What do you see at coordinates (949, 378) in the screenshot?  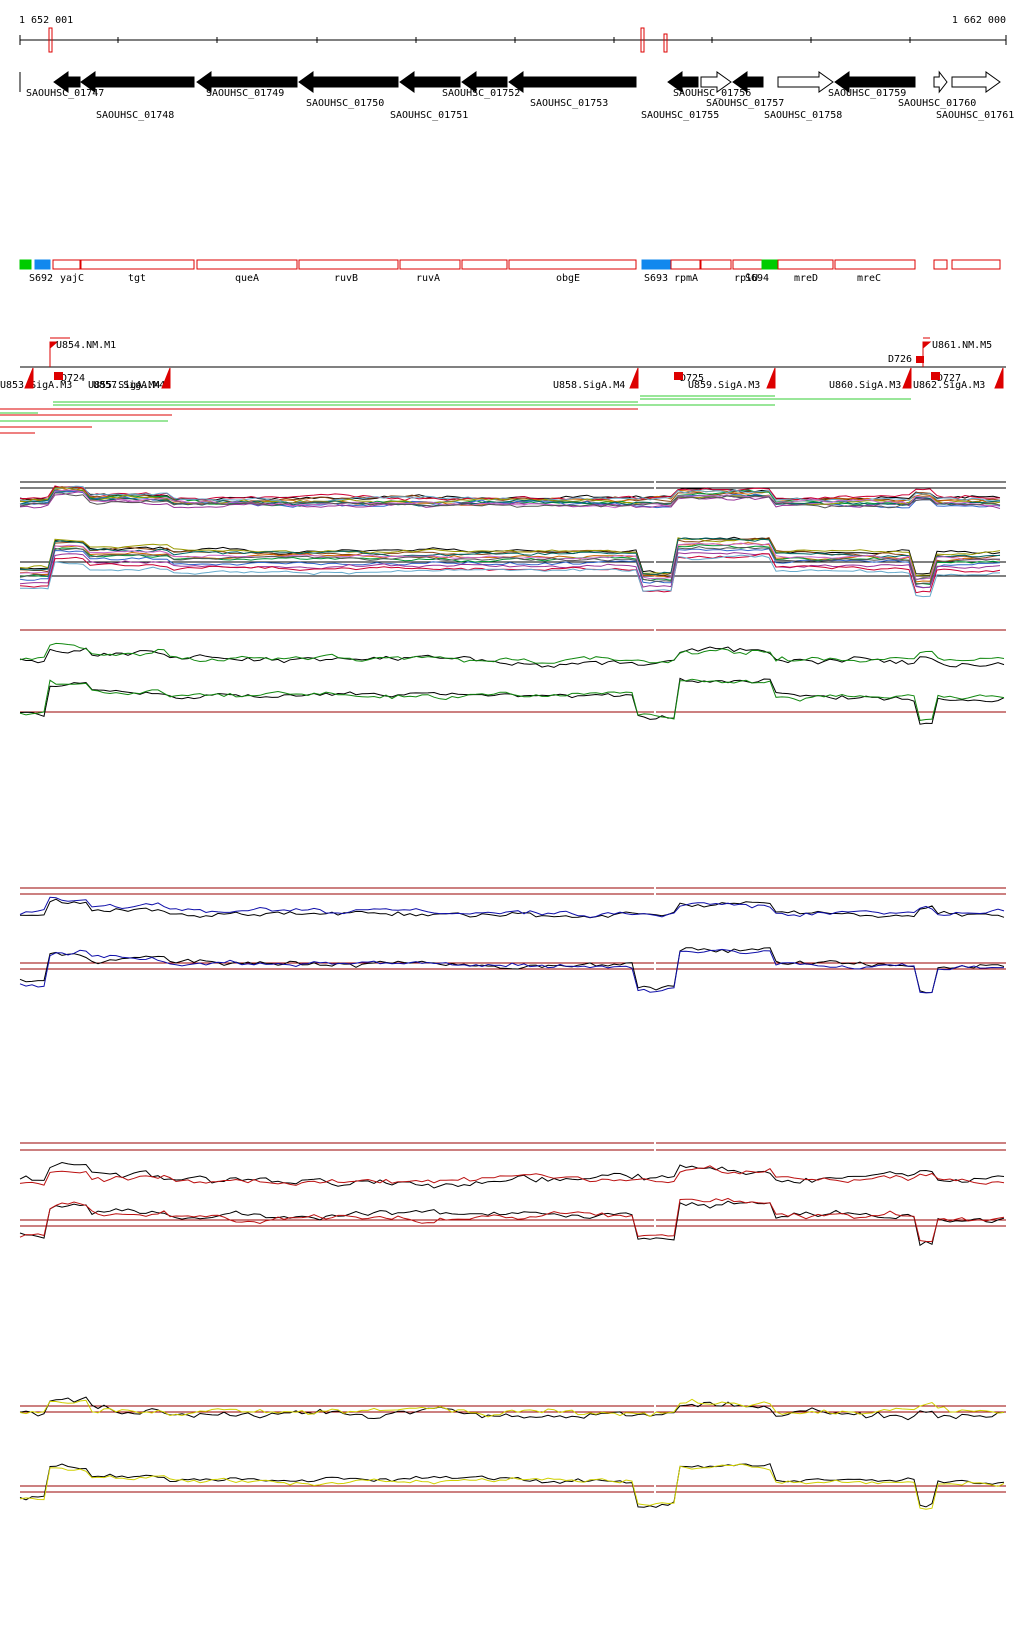 I see `site-label: D727` at bounding box center [949, 378].